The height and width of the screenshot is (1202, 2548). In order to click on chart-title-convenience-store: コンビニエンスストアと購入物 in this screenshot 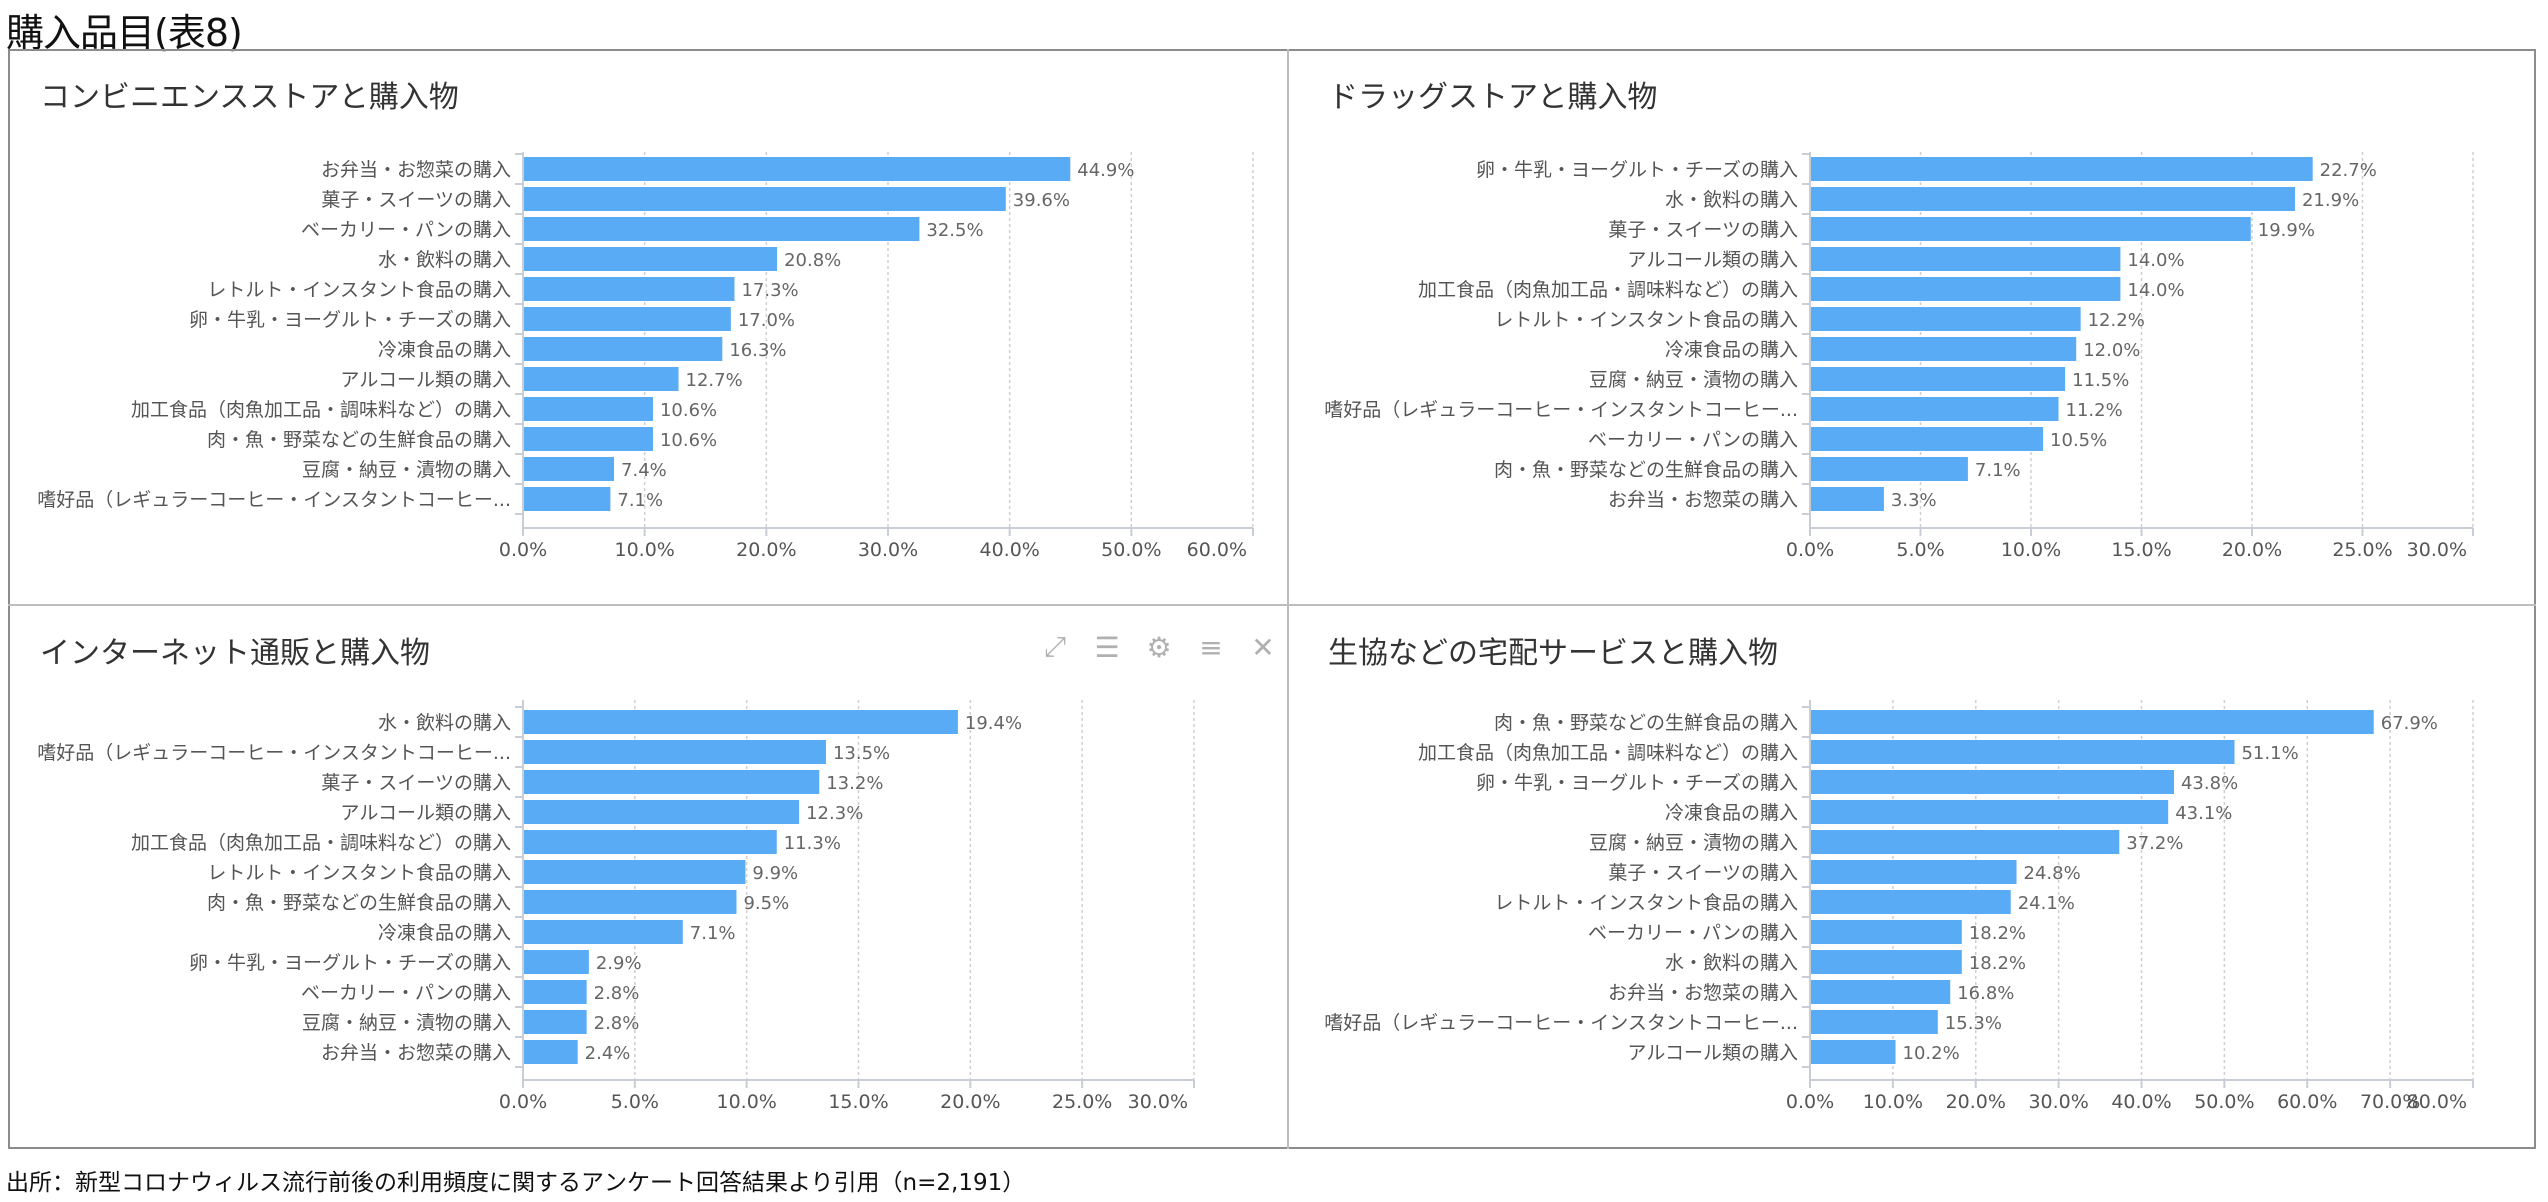, I will do `click(249, 97)`.